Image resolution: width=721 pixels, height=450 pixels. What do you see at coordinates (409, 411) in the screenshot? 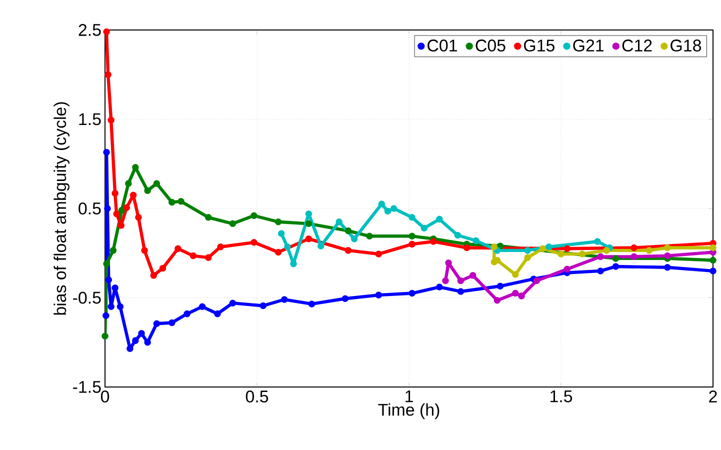
I see `x-axis-title: Time (h)` at bounding box center [409, 411].